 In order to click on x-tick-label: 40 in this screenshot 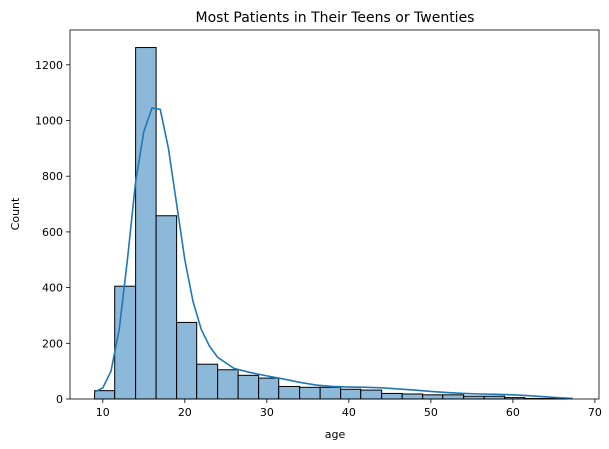, I will do `click(349, 412)`.